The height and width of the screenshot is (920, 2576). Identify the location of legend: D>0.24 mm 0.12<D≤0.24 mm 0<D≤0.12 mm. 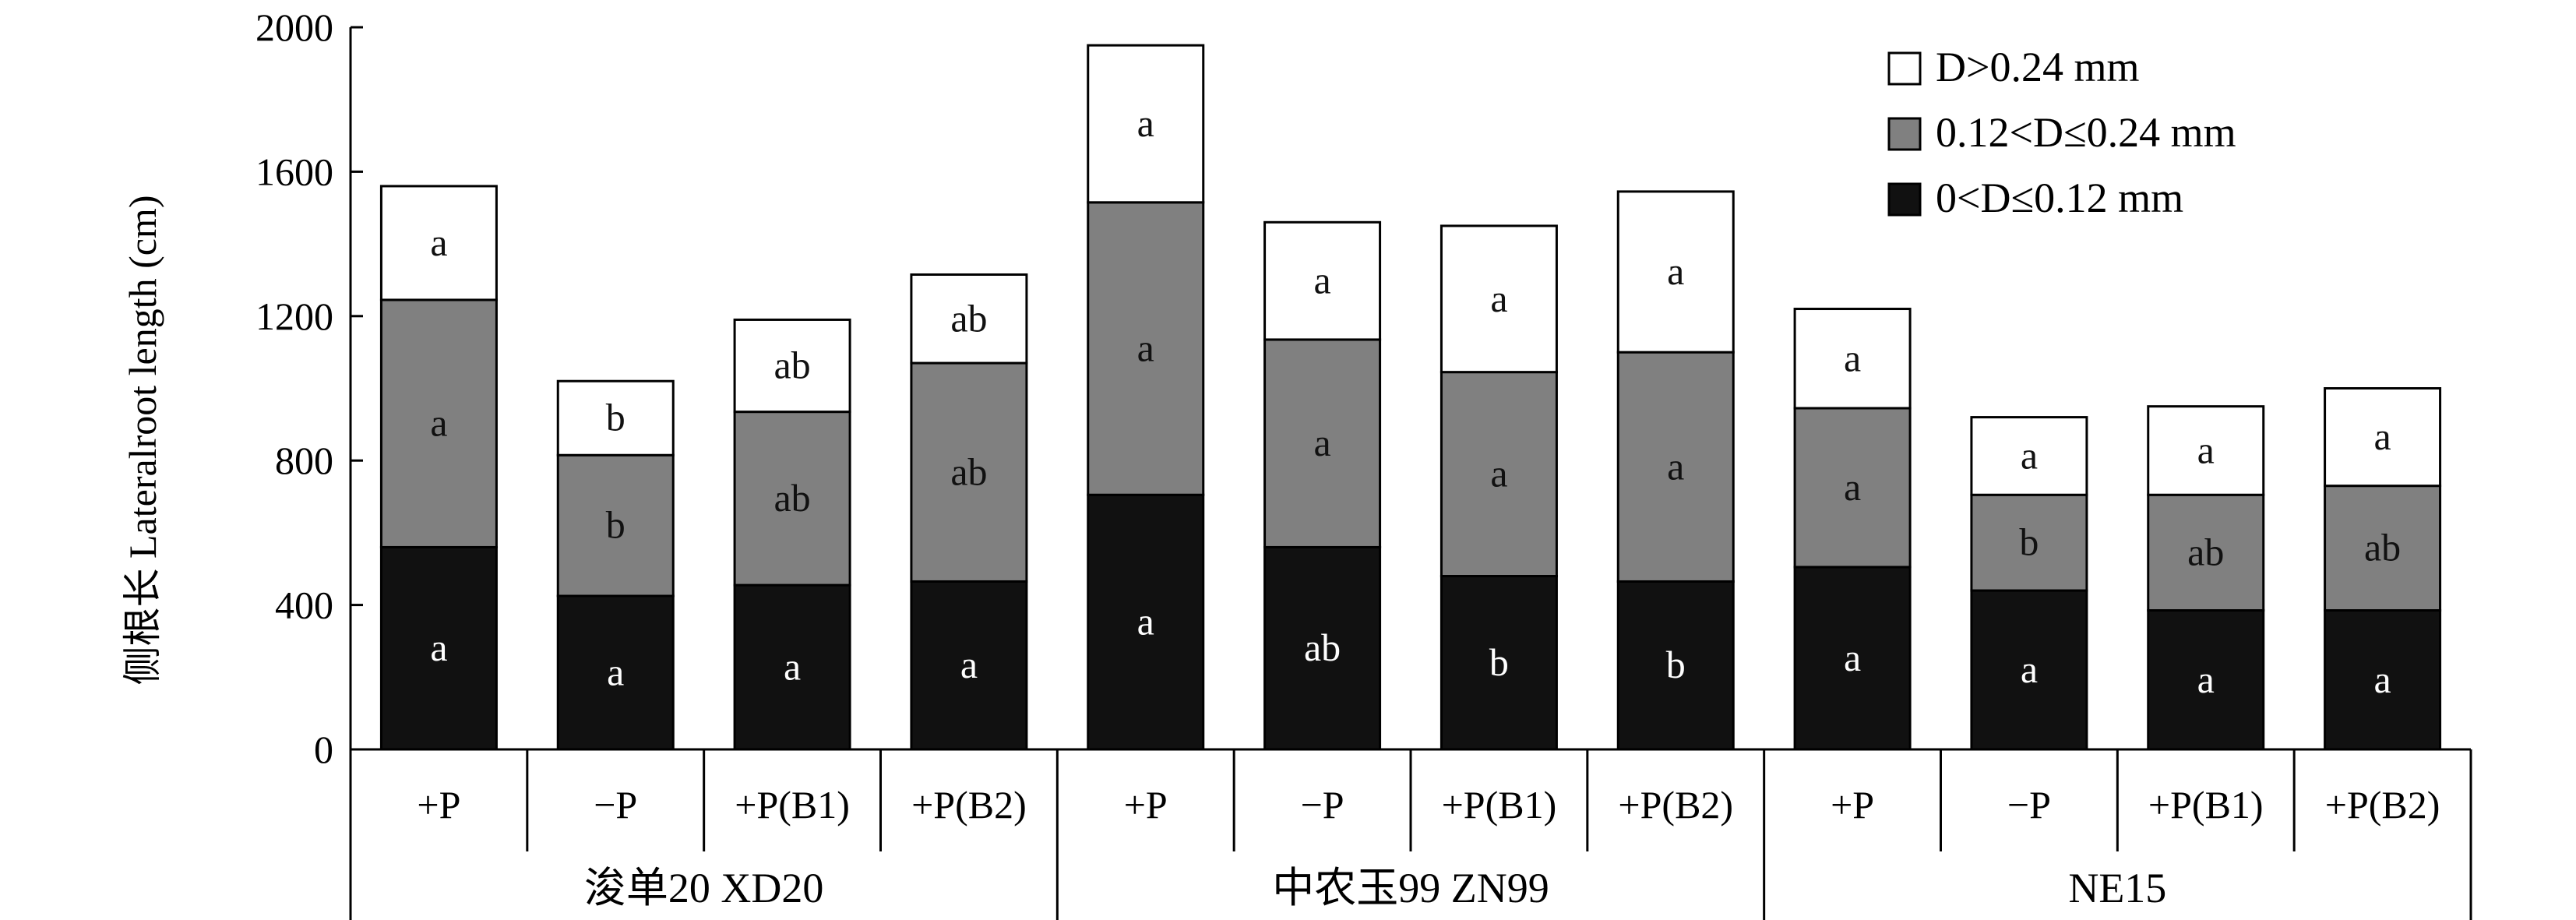
(2061, 132).